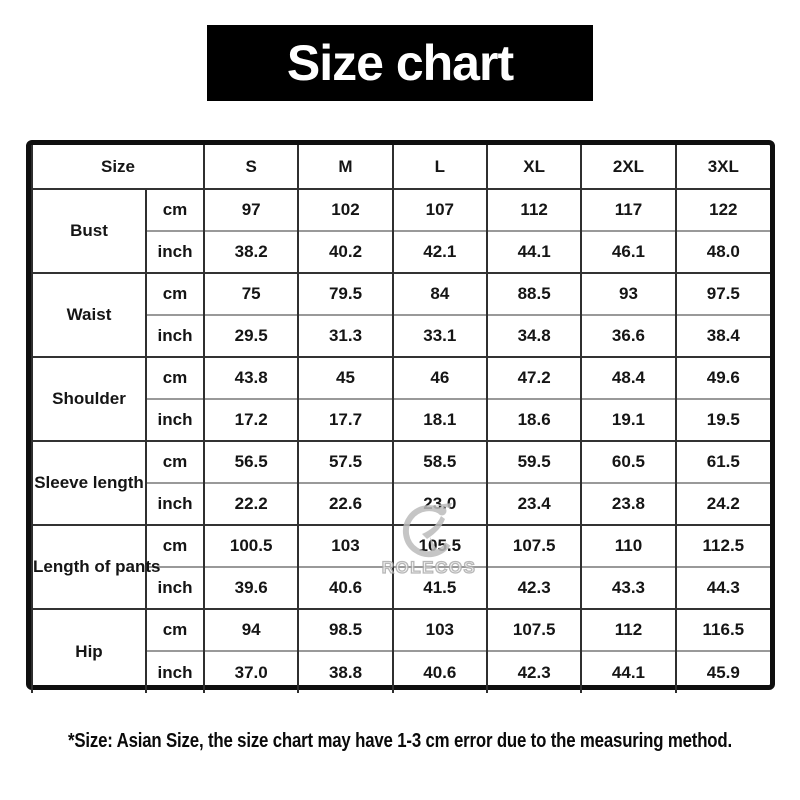  What do you see at coordinates (250, 461) in the screenshot?
I see `cell-value: 56.5` at bounding box center [250, 461].